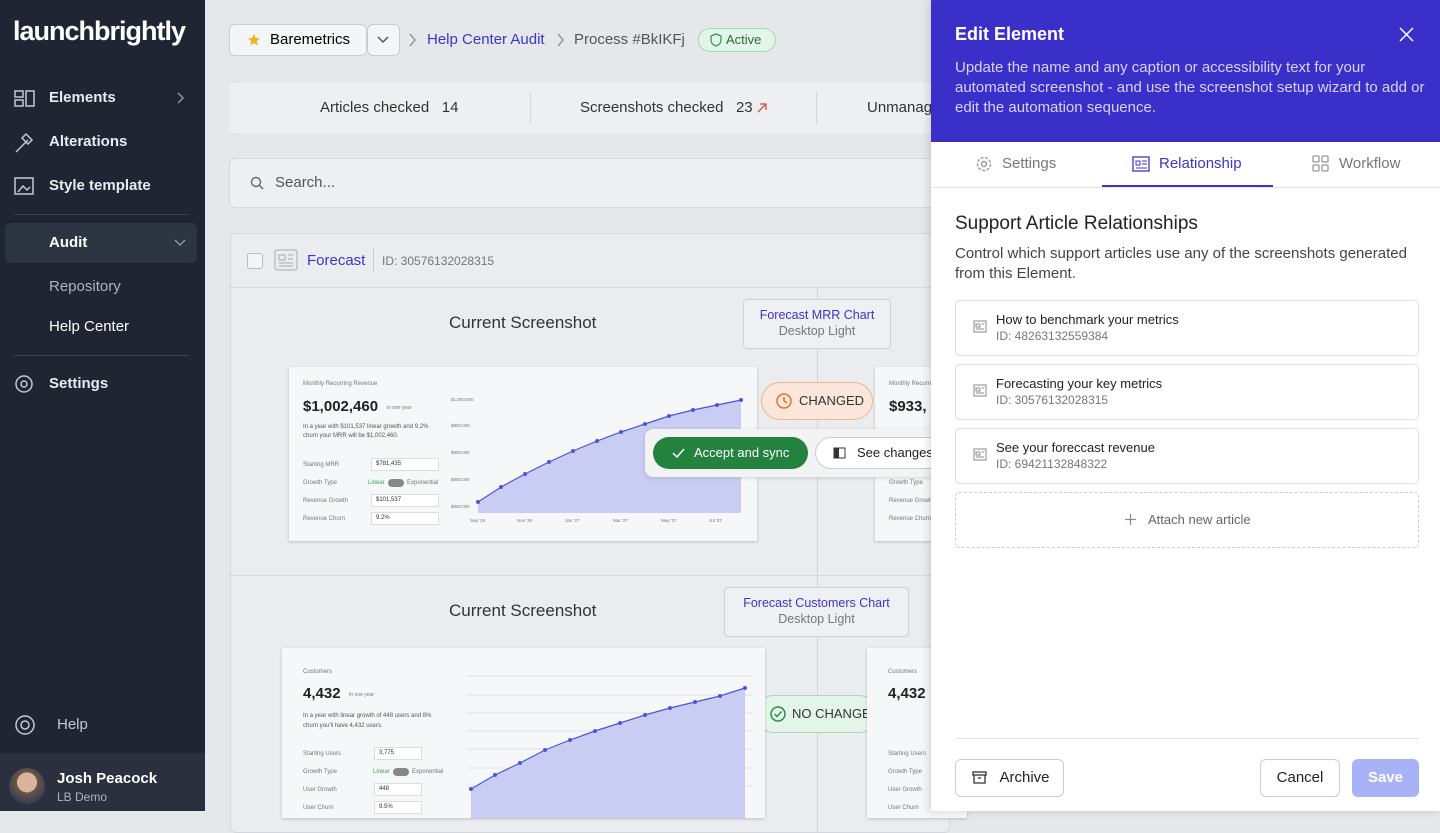 Image resolution: width=1440 pixels, height=833 pixels. Describe the element at coordinates (398, 789) in the screenshot. I see `field-value: 448` at that location.